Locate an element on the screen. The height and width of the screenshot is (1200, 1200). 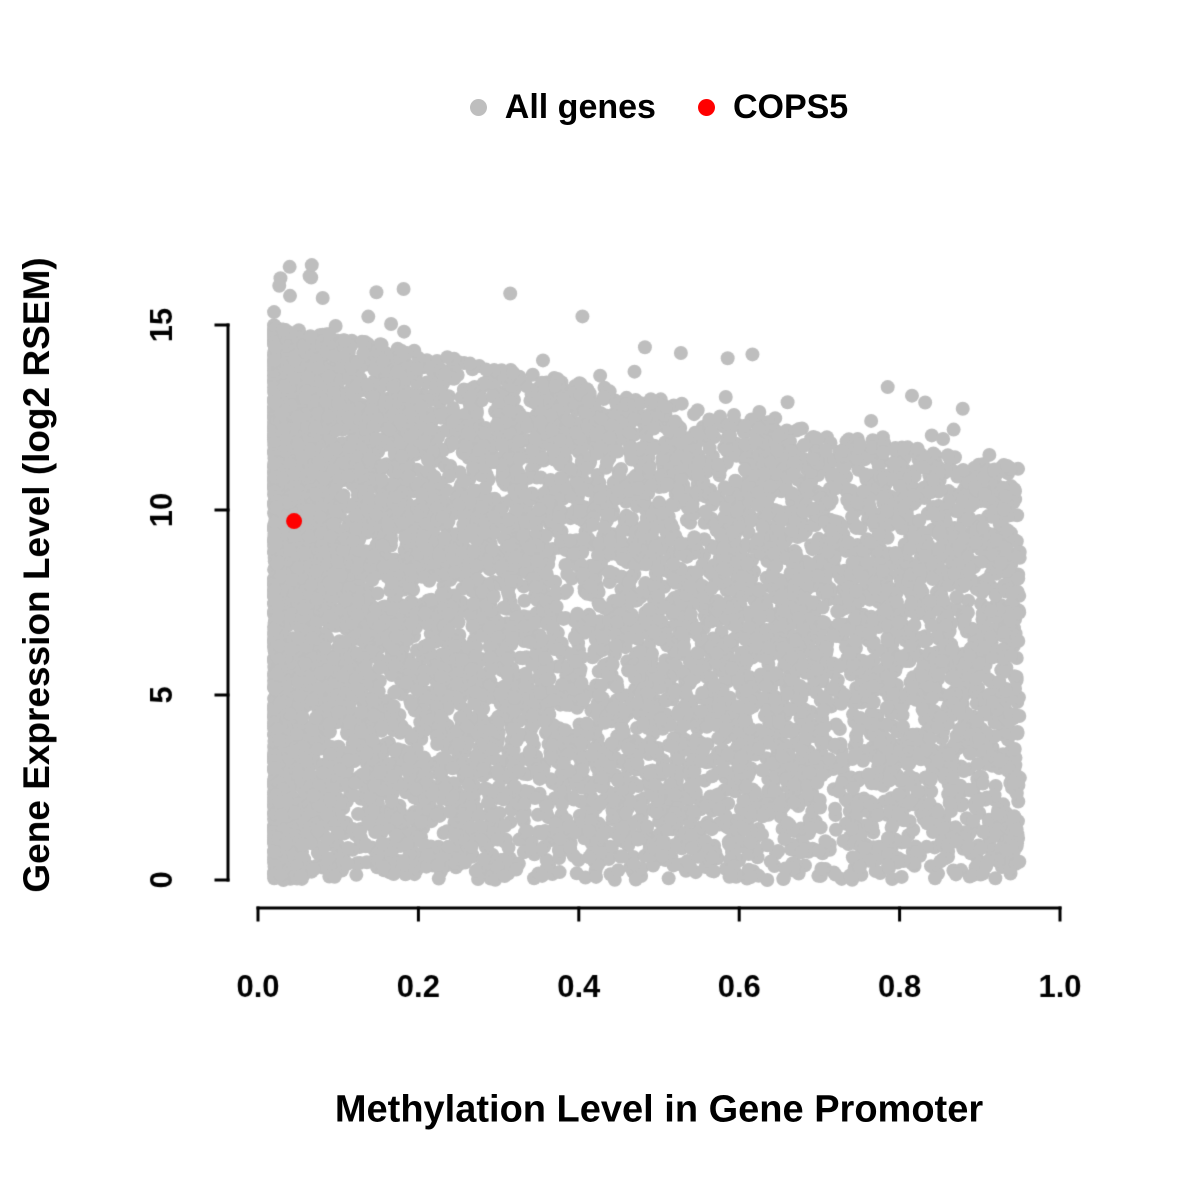
y-axis-title: Gene Expression Level (log2 RSEM) is located at coordinates (36, 575).